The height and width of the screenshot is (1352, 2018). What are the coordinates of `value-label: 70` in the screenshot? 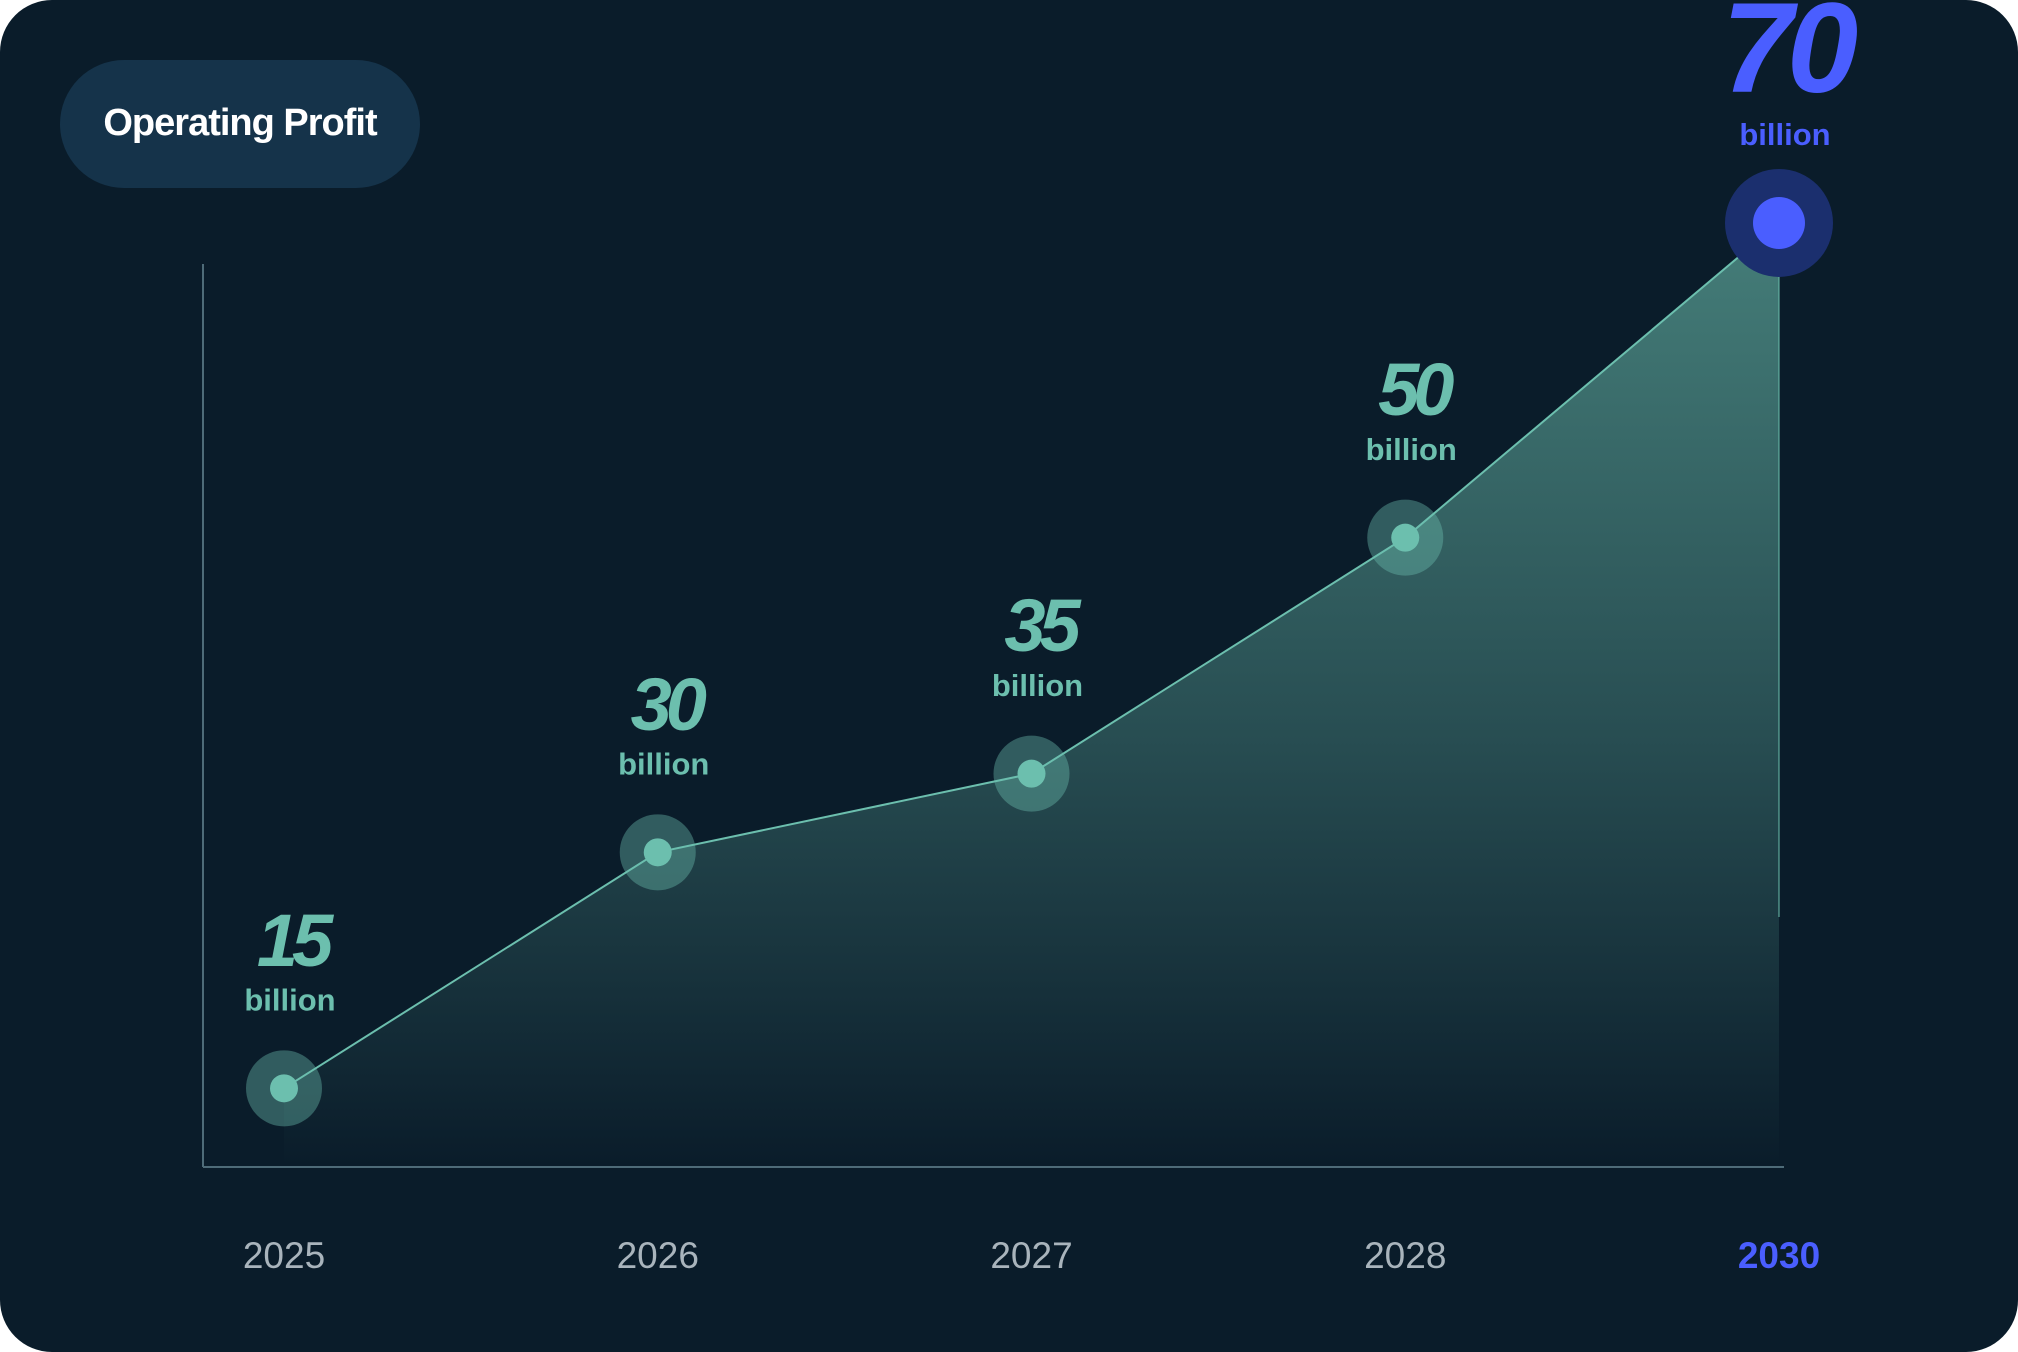 It's located at (1789, 60).